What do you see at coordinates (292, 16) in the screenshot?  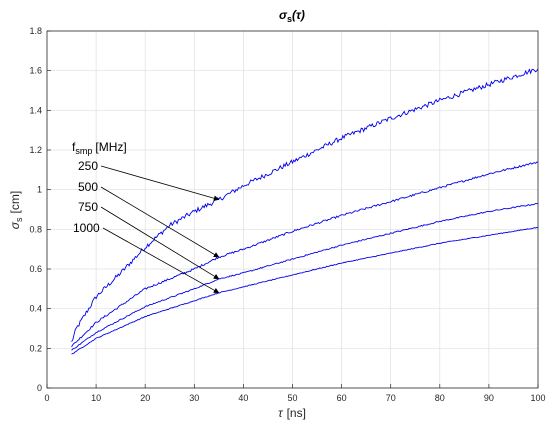 I see `chart-title: σs(τ)` at bounding box center [292, 16].